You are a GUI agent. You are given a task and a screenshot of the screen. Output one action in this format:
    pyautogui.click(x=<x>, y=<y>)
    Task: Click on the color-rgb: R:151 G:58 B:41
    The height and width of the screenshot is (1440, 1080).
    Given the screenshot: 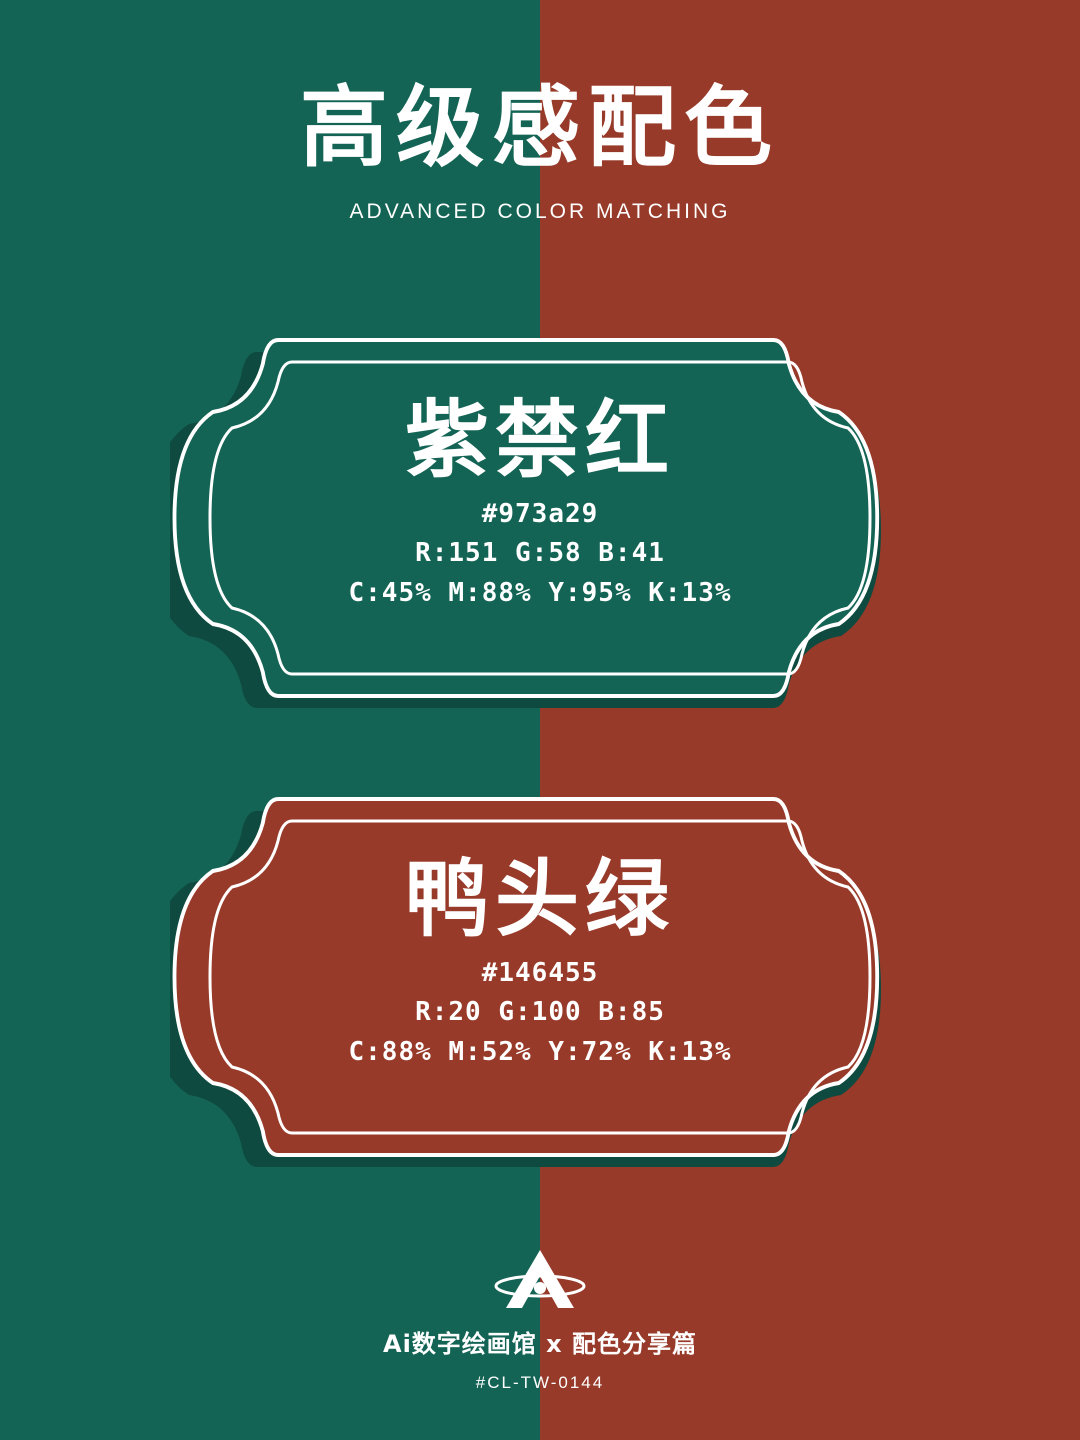 What is the action you would take?
    pyautogui.click(x=540, y=553)
    